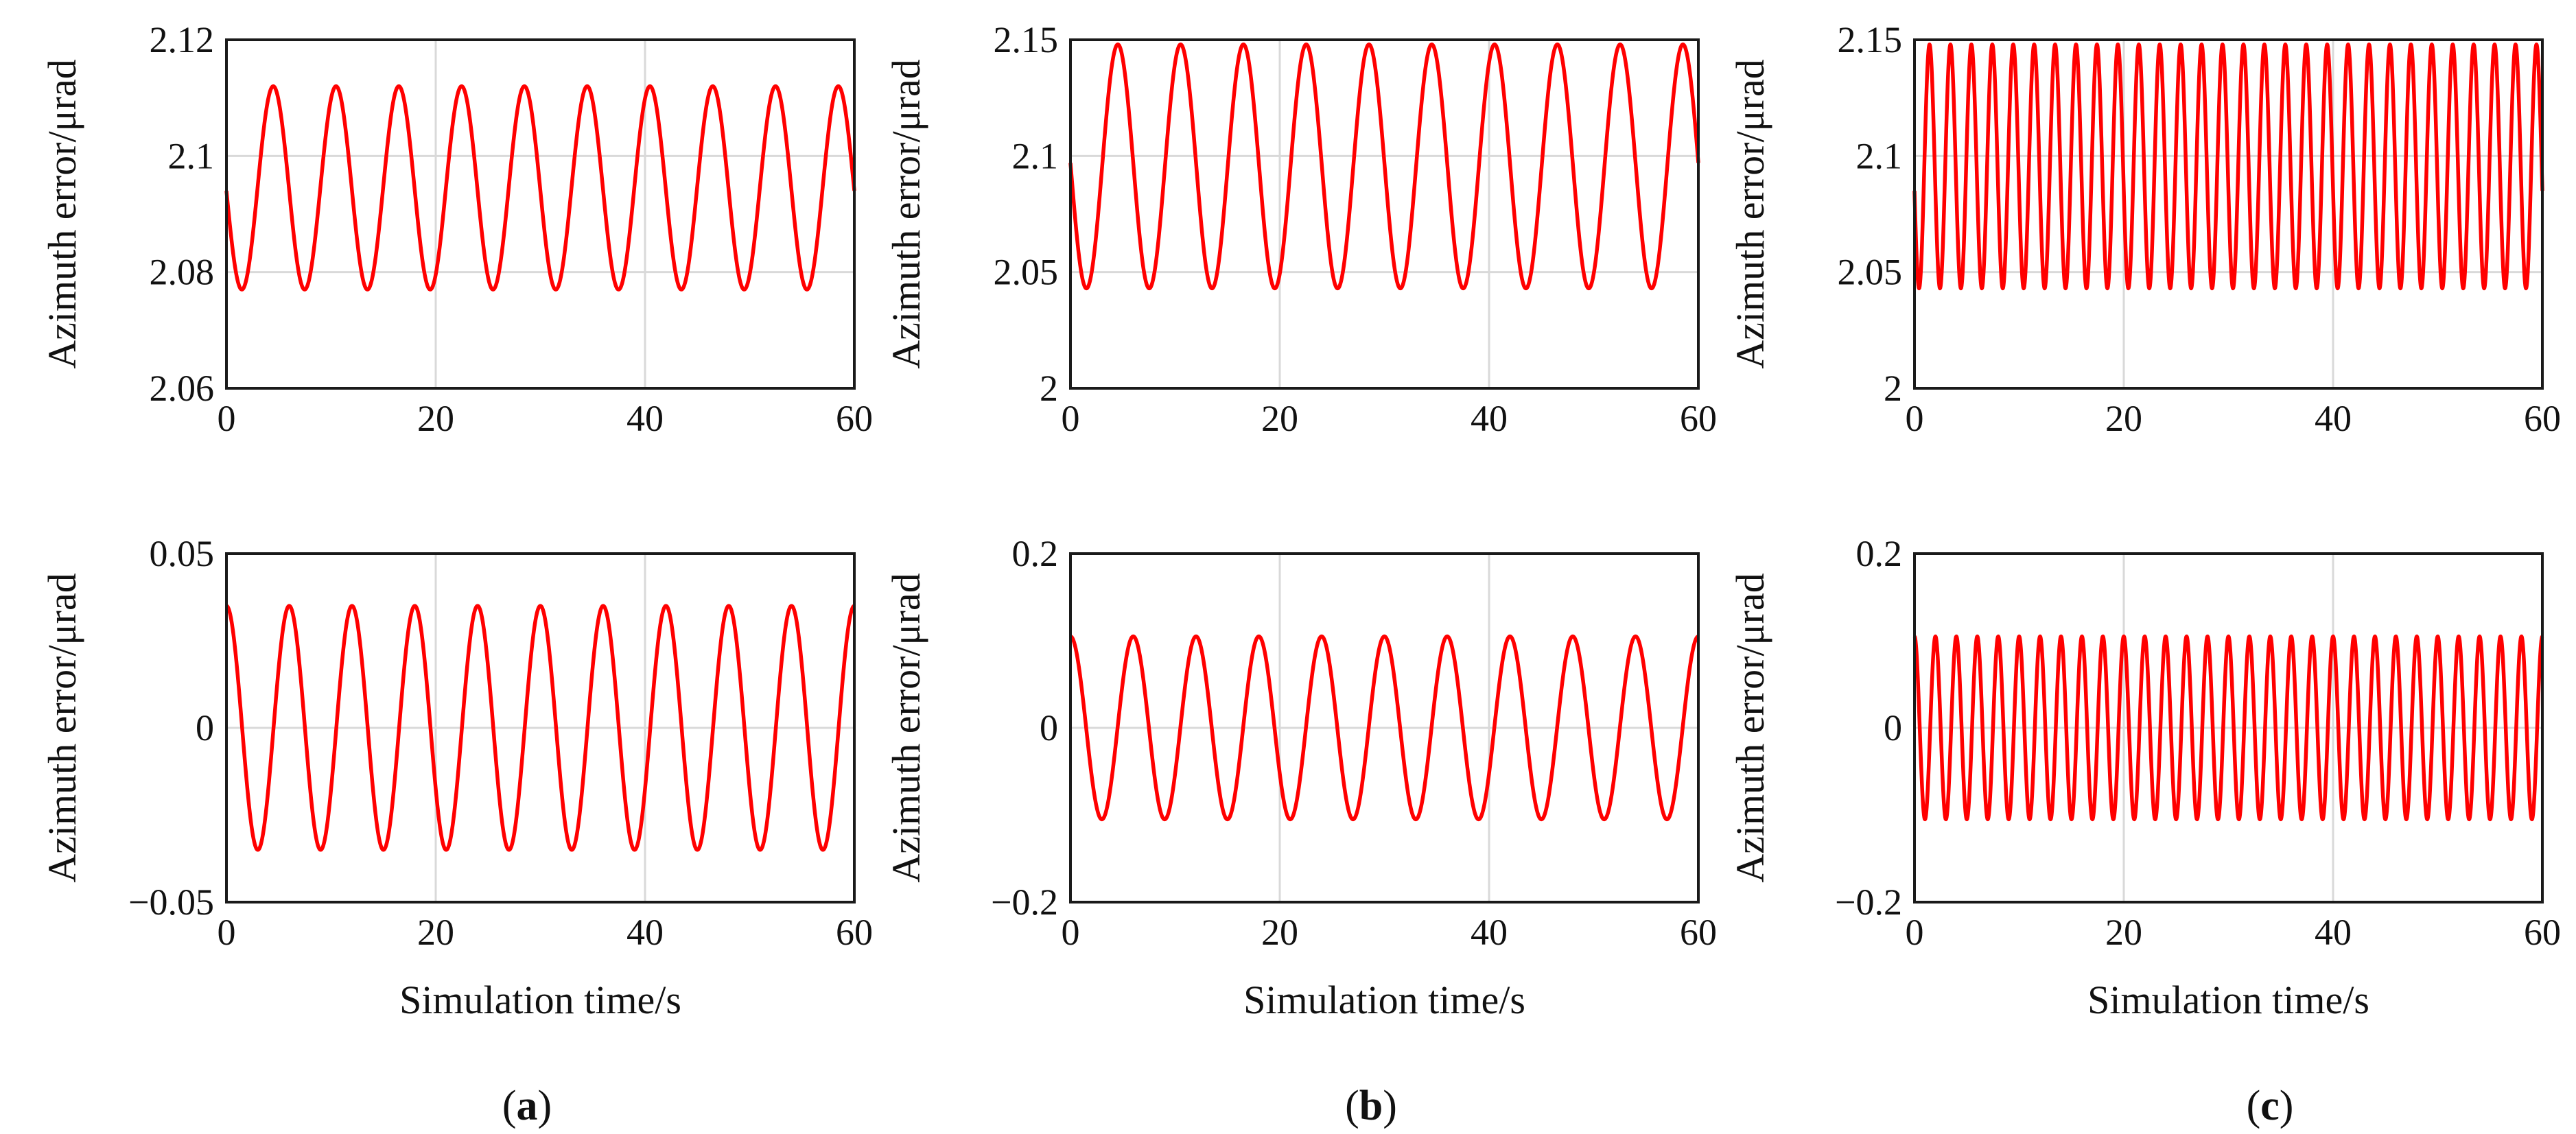 This screenshot has width=2576, height=1134. Describe the element at coordinates (1352, 1106) in the screenshot. I see `panel-label-b-open: (` at that location.